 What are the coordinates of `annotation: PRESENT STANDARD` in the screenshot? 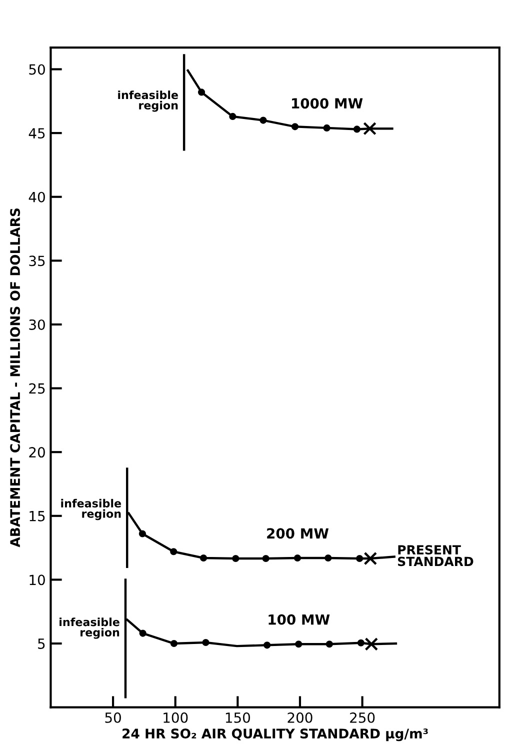 It's located at (436, 555).